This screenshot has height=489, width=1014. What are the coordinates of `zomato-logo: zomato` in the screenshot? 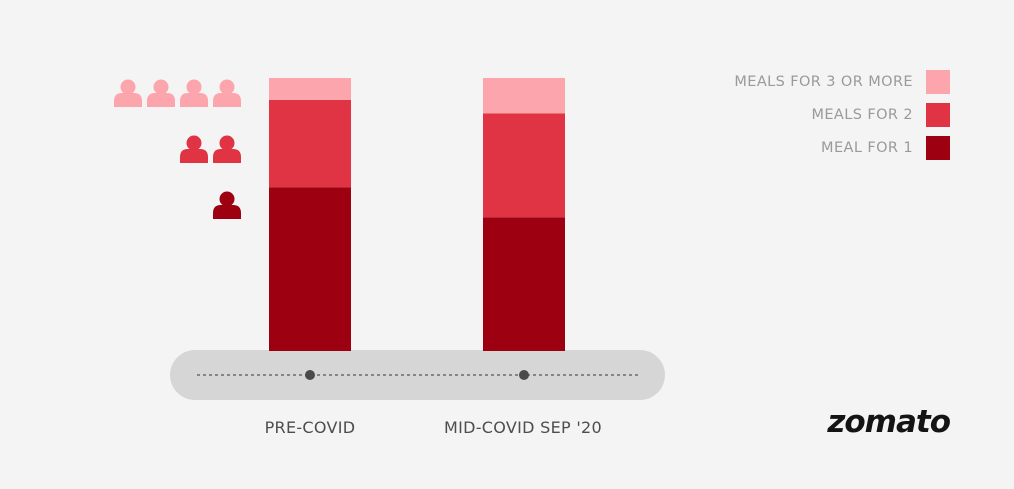 It's located at (889, 422).